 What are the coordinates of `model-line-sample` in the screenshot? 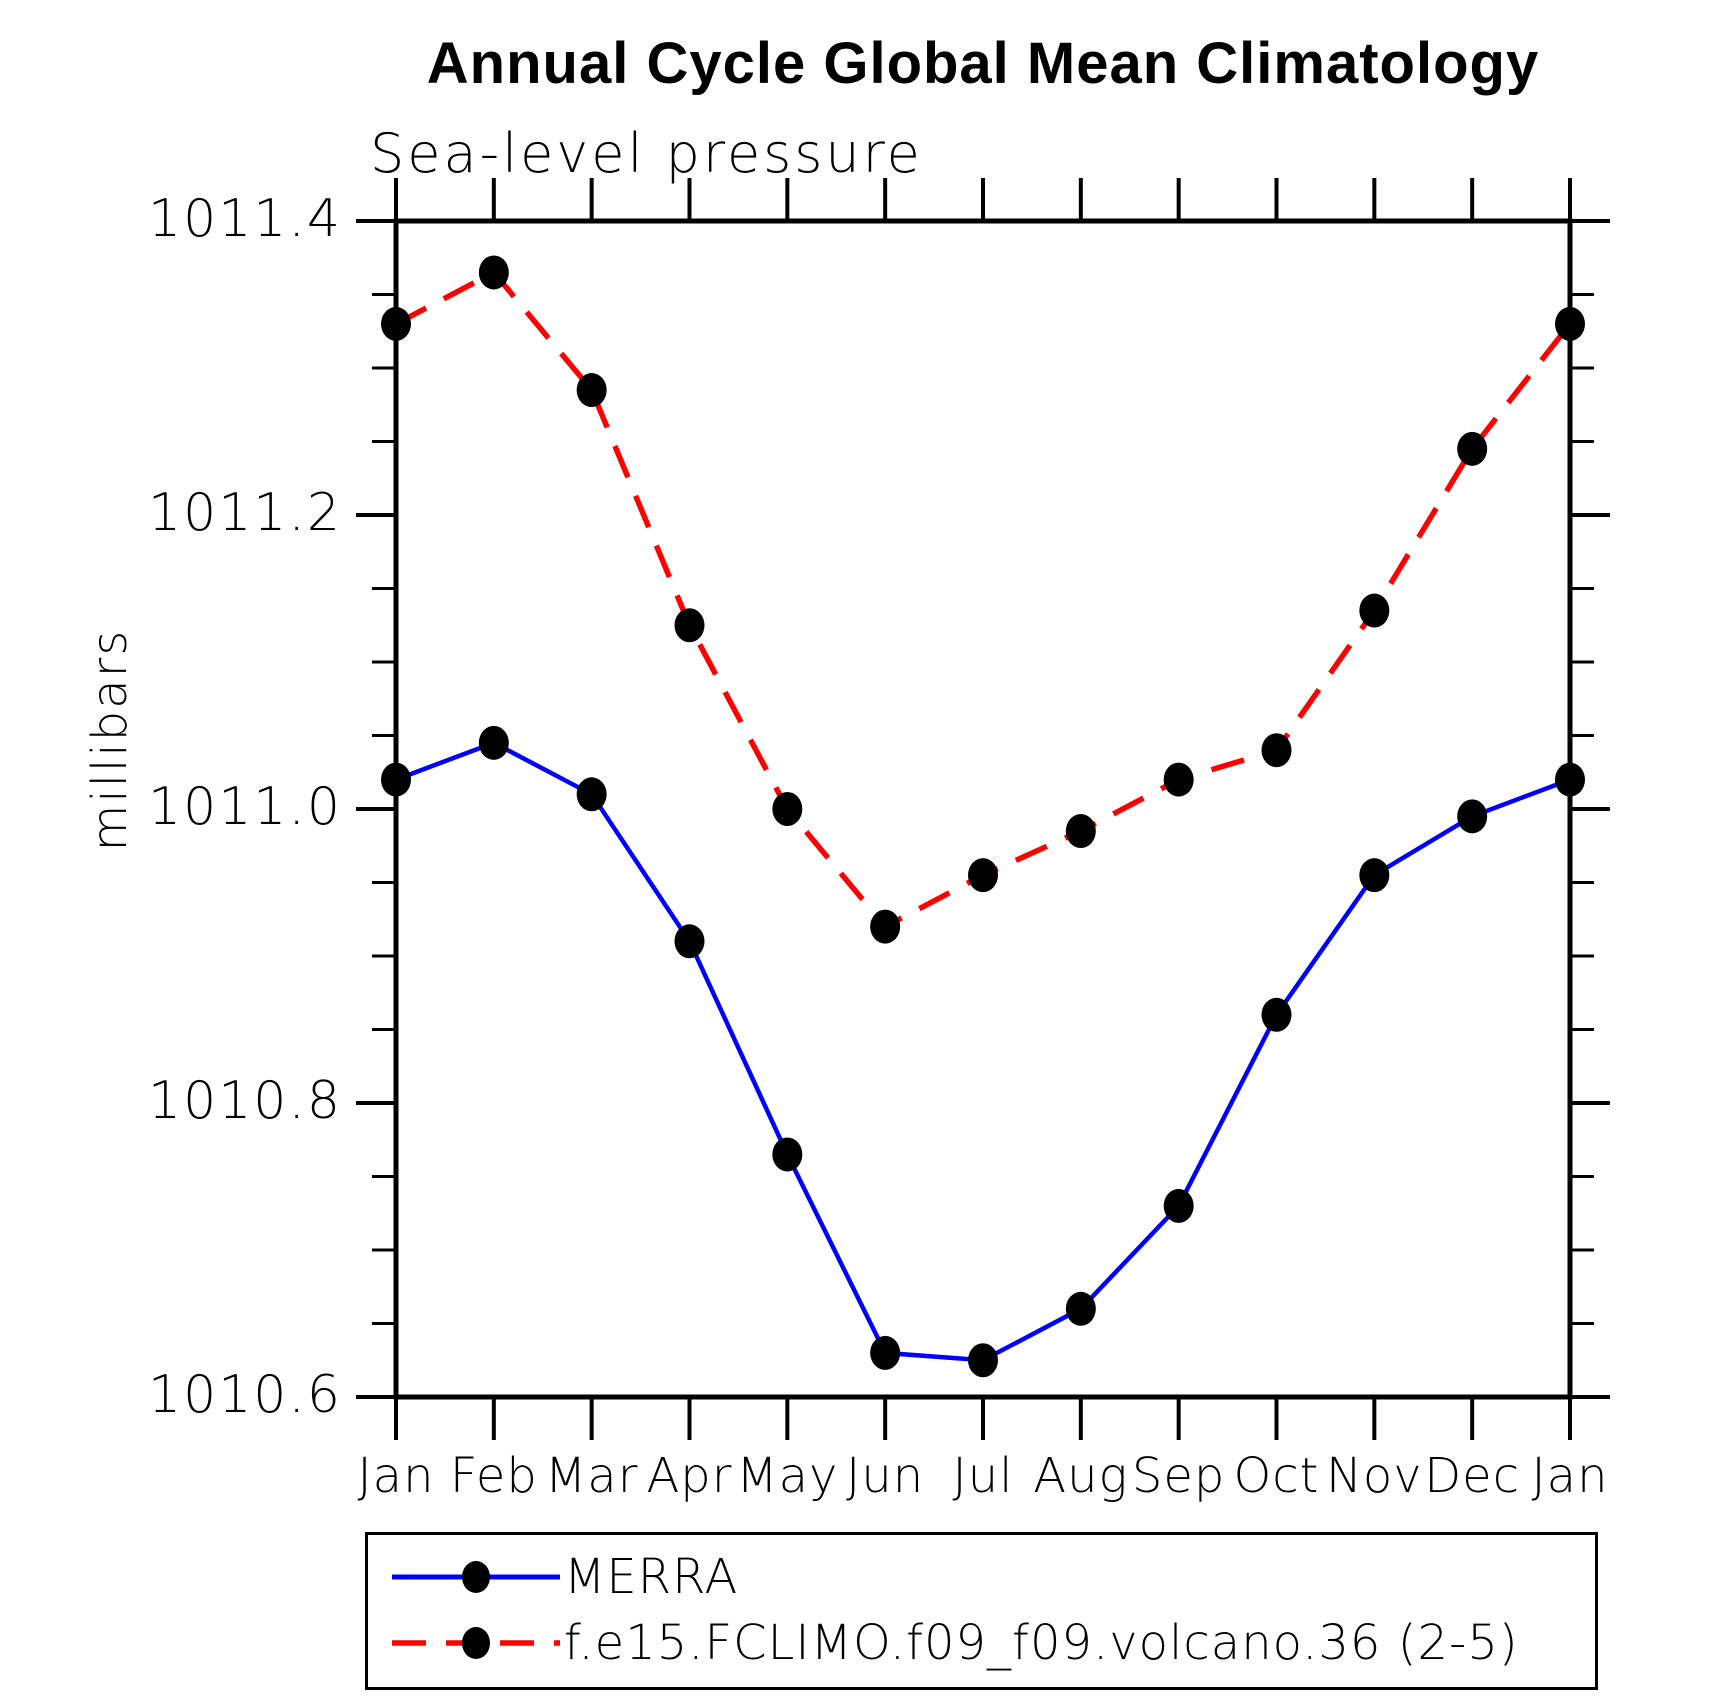 It's located at (476, 1643).